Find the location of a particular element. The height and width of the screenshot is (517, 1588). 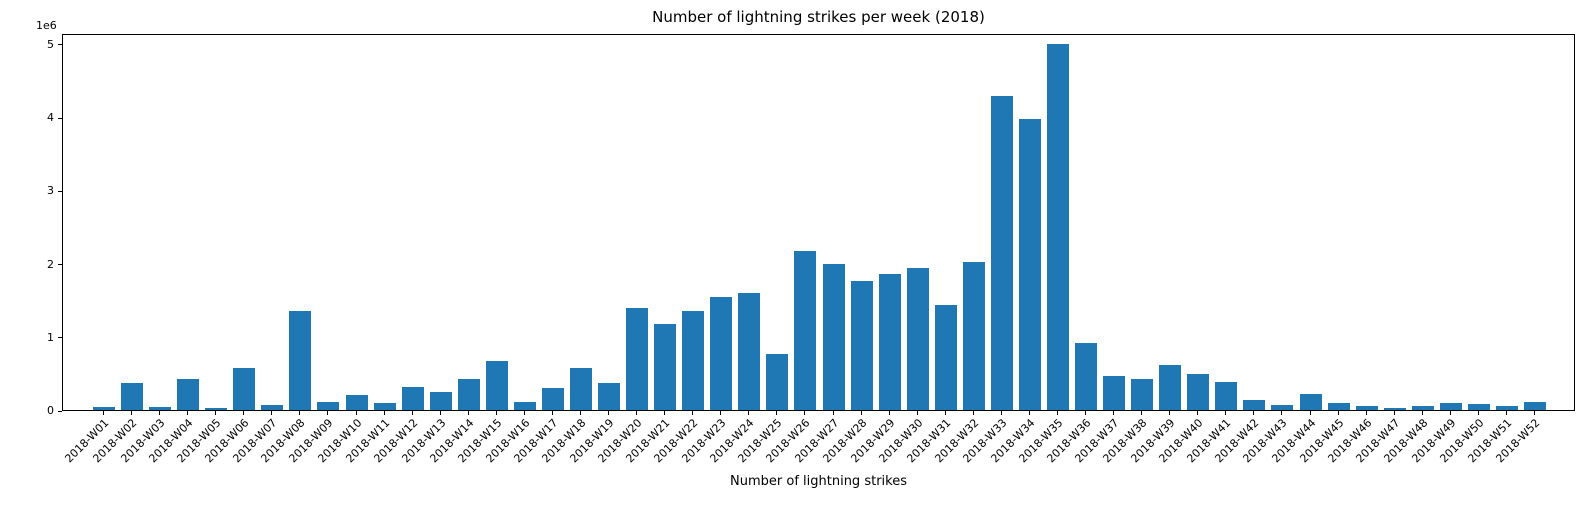

x-axis-label: Number of lightning strikes is located at coordinates (818, 481).